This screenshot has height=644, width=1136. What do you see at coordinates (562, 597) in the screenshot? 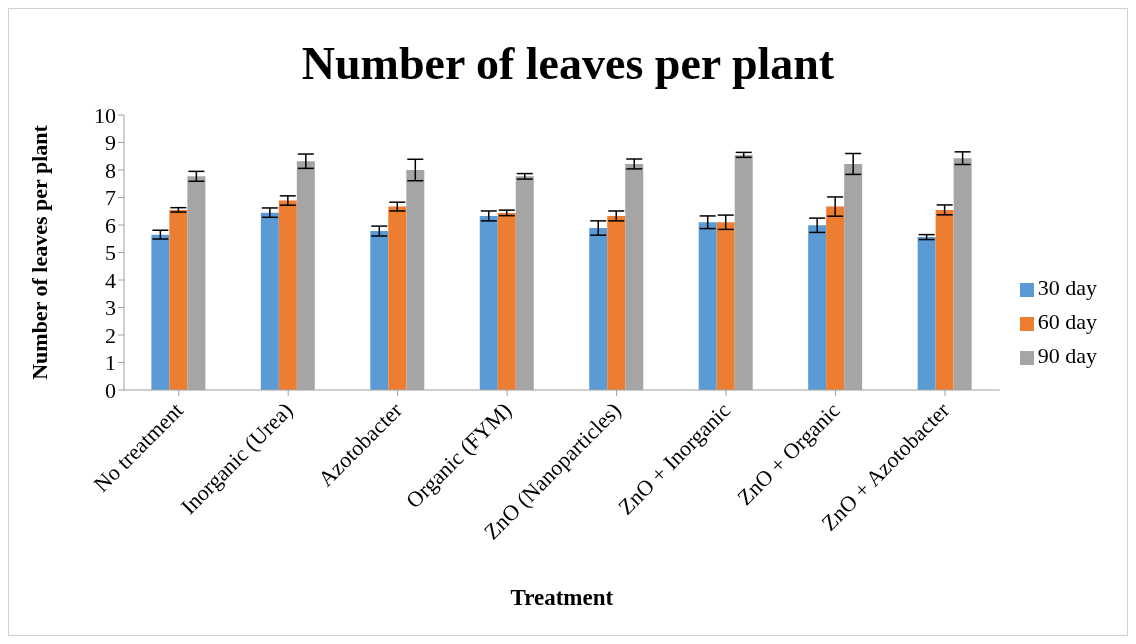
I see `x-axis-title: Treatment` at bounding box center [562, 597].